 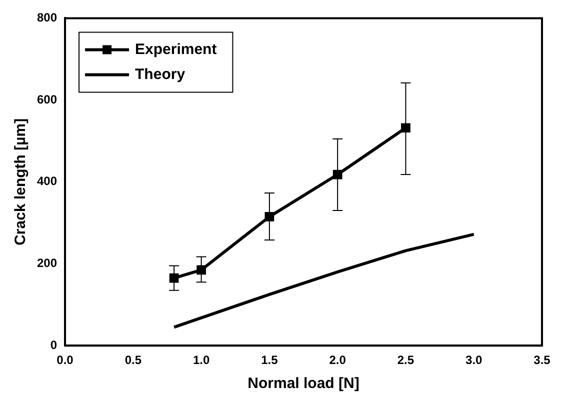 What do you see at coordinates (269, 360) in the screenshot?
I see `x-tick-label: 1.5` at bounding box center [269, 360].